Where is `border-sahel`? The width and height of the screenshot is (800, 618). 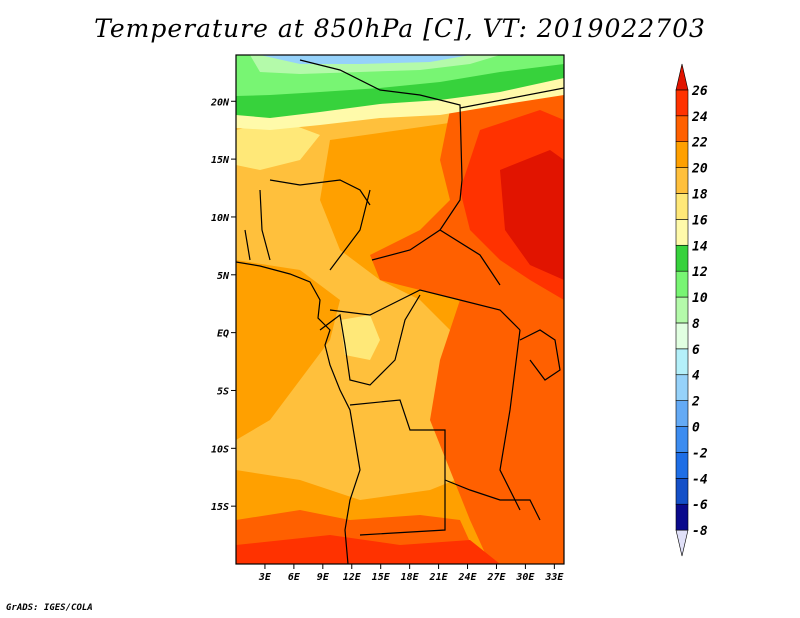 border-sahel is located at coordinates (381, 145).